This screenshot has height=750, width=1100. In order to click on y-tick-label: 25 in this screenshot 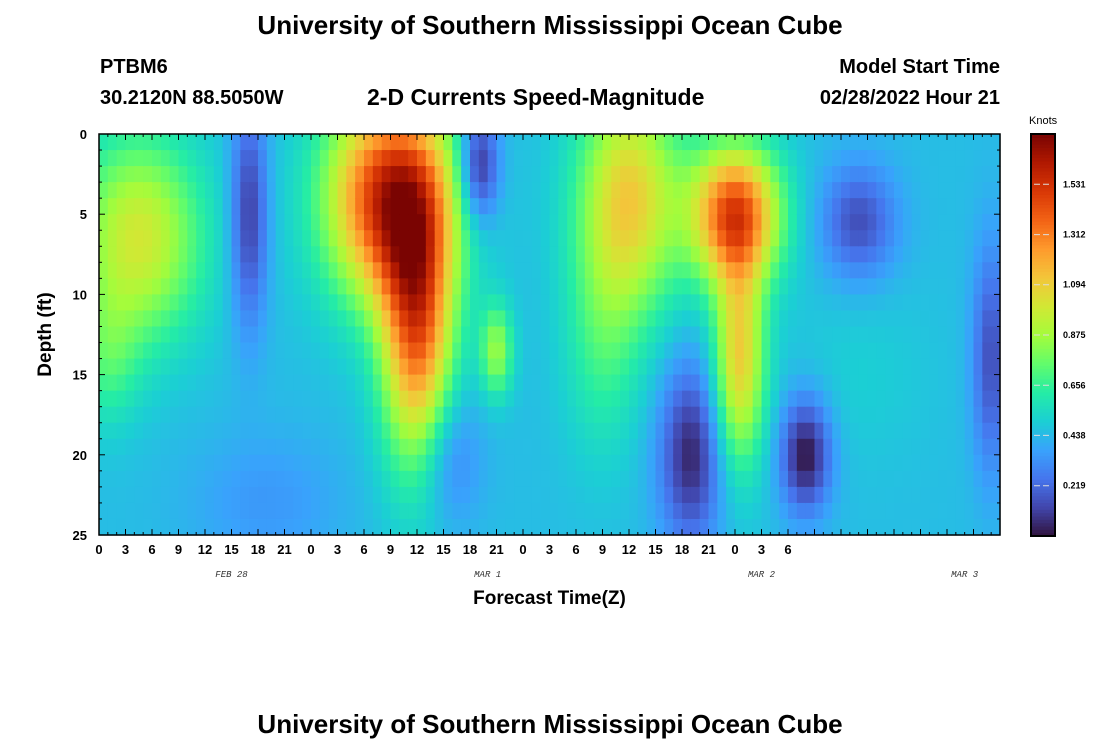, I will do `click(80, 535)`.